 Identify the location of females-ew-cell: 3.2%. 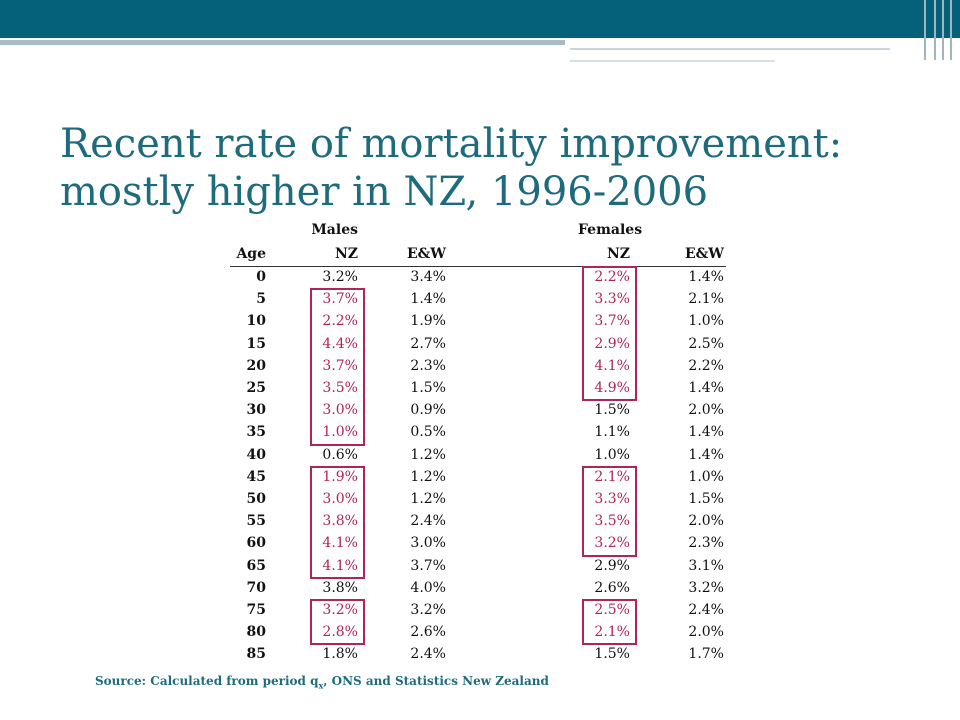
(706, 587).